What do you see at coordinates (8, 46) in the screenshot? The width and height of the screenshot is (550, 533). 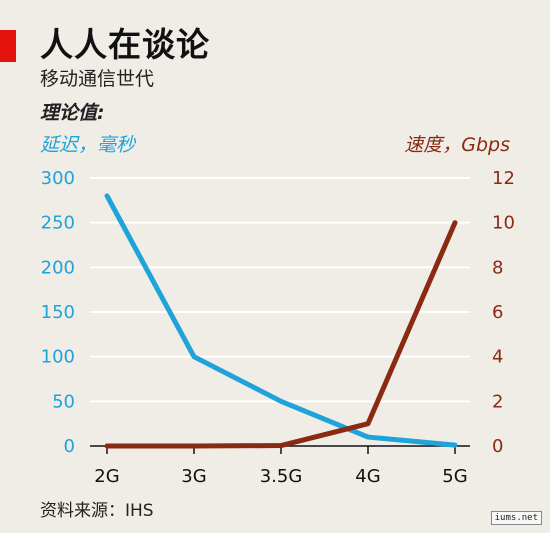 I see `brand-red-bar` at bounding box center [8, 46].